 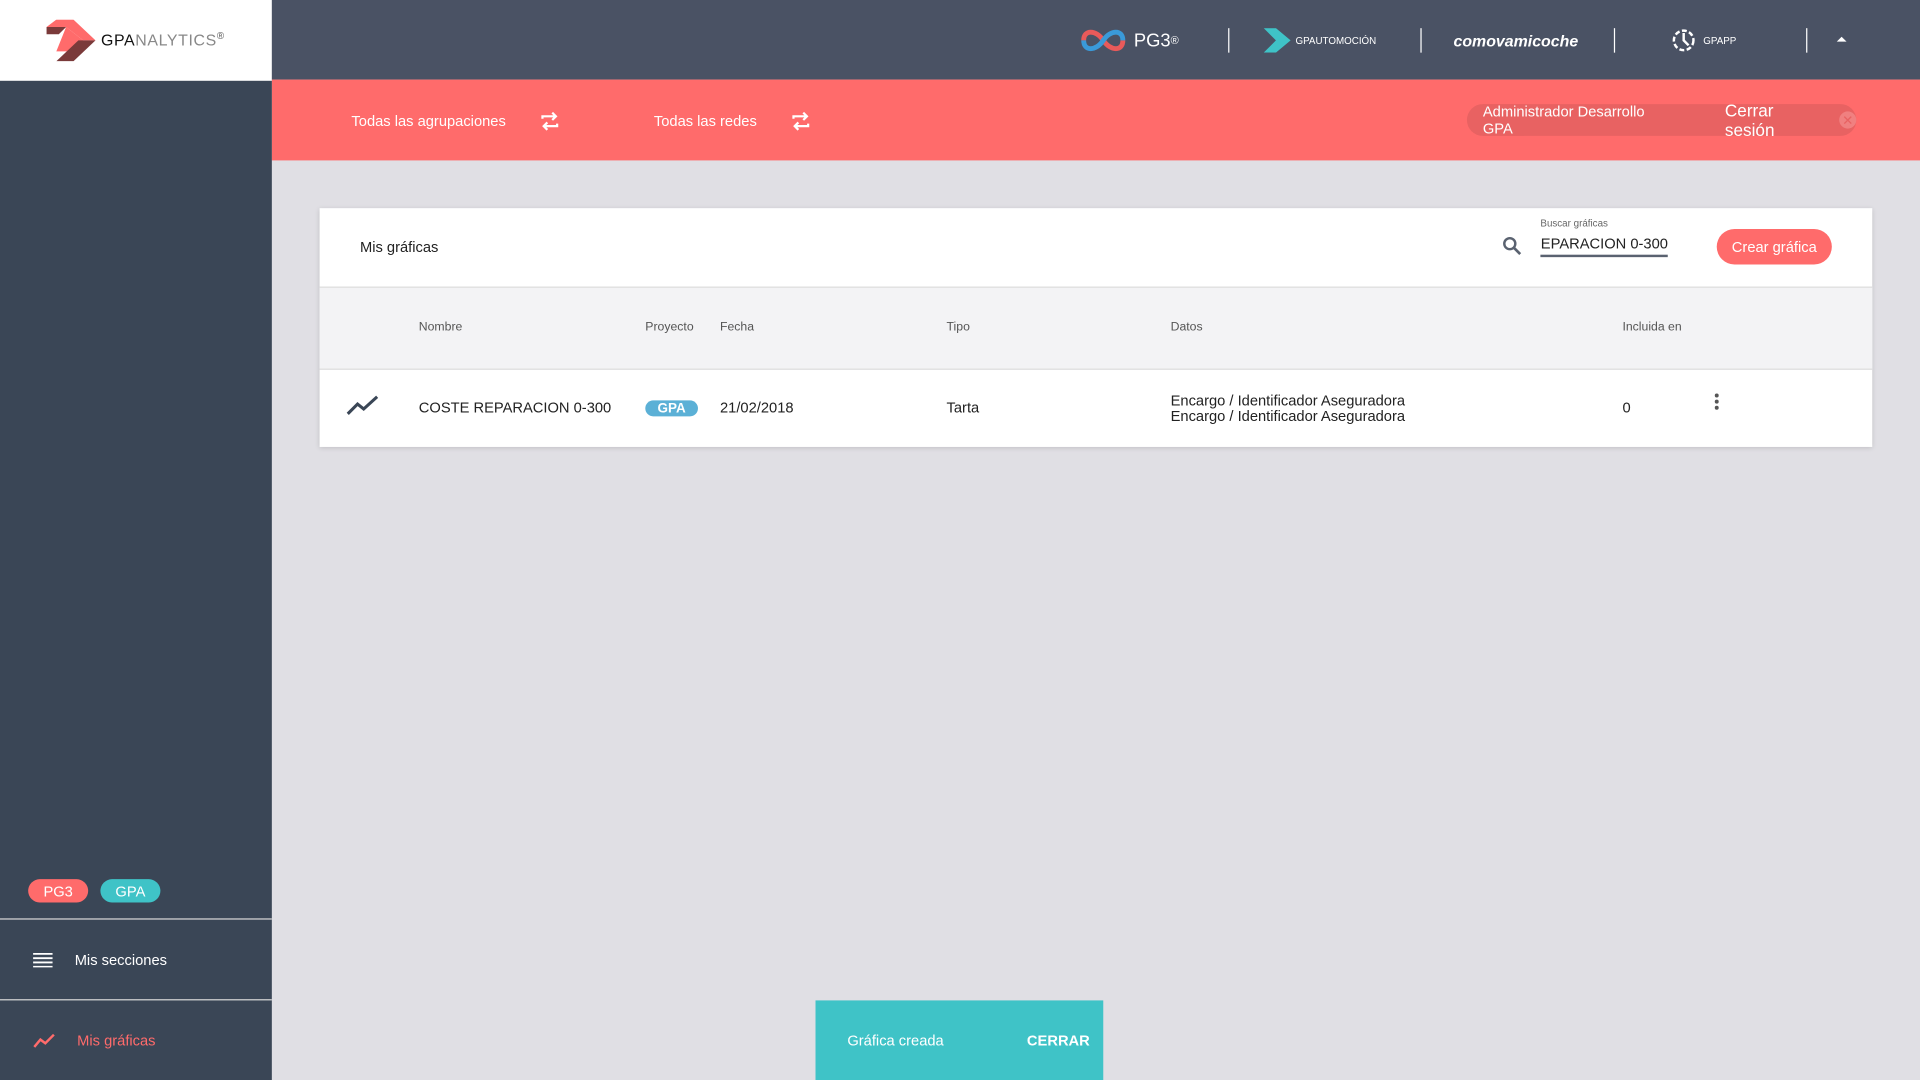 I want to click on logo-mark: ®, so click(x=220, y=37).